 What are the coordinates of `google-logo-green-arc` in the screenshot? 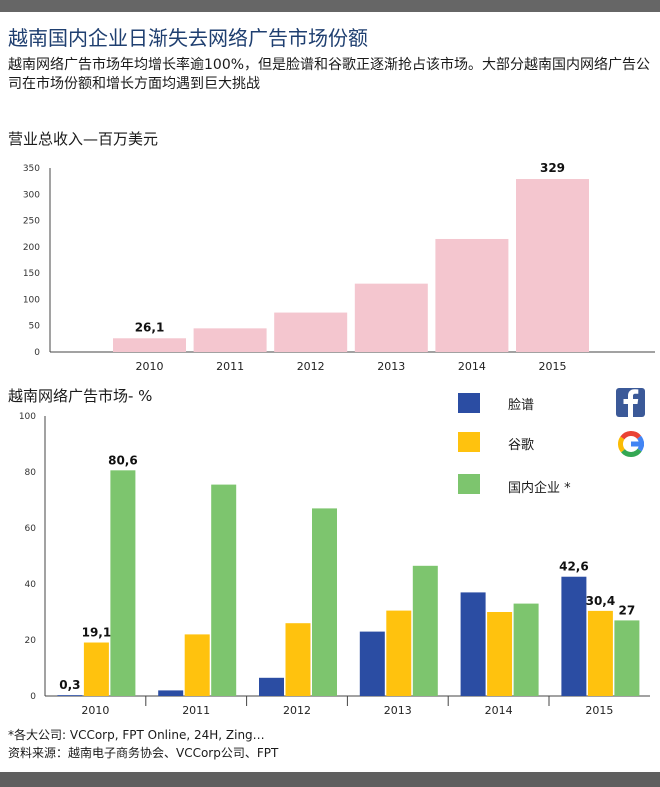 It's located at (631, 452).